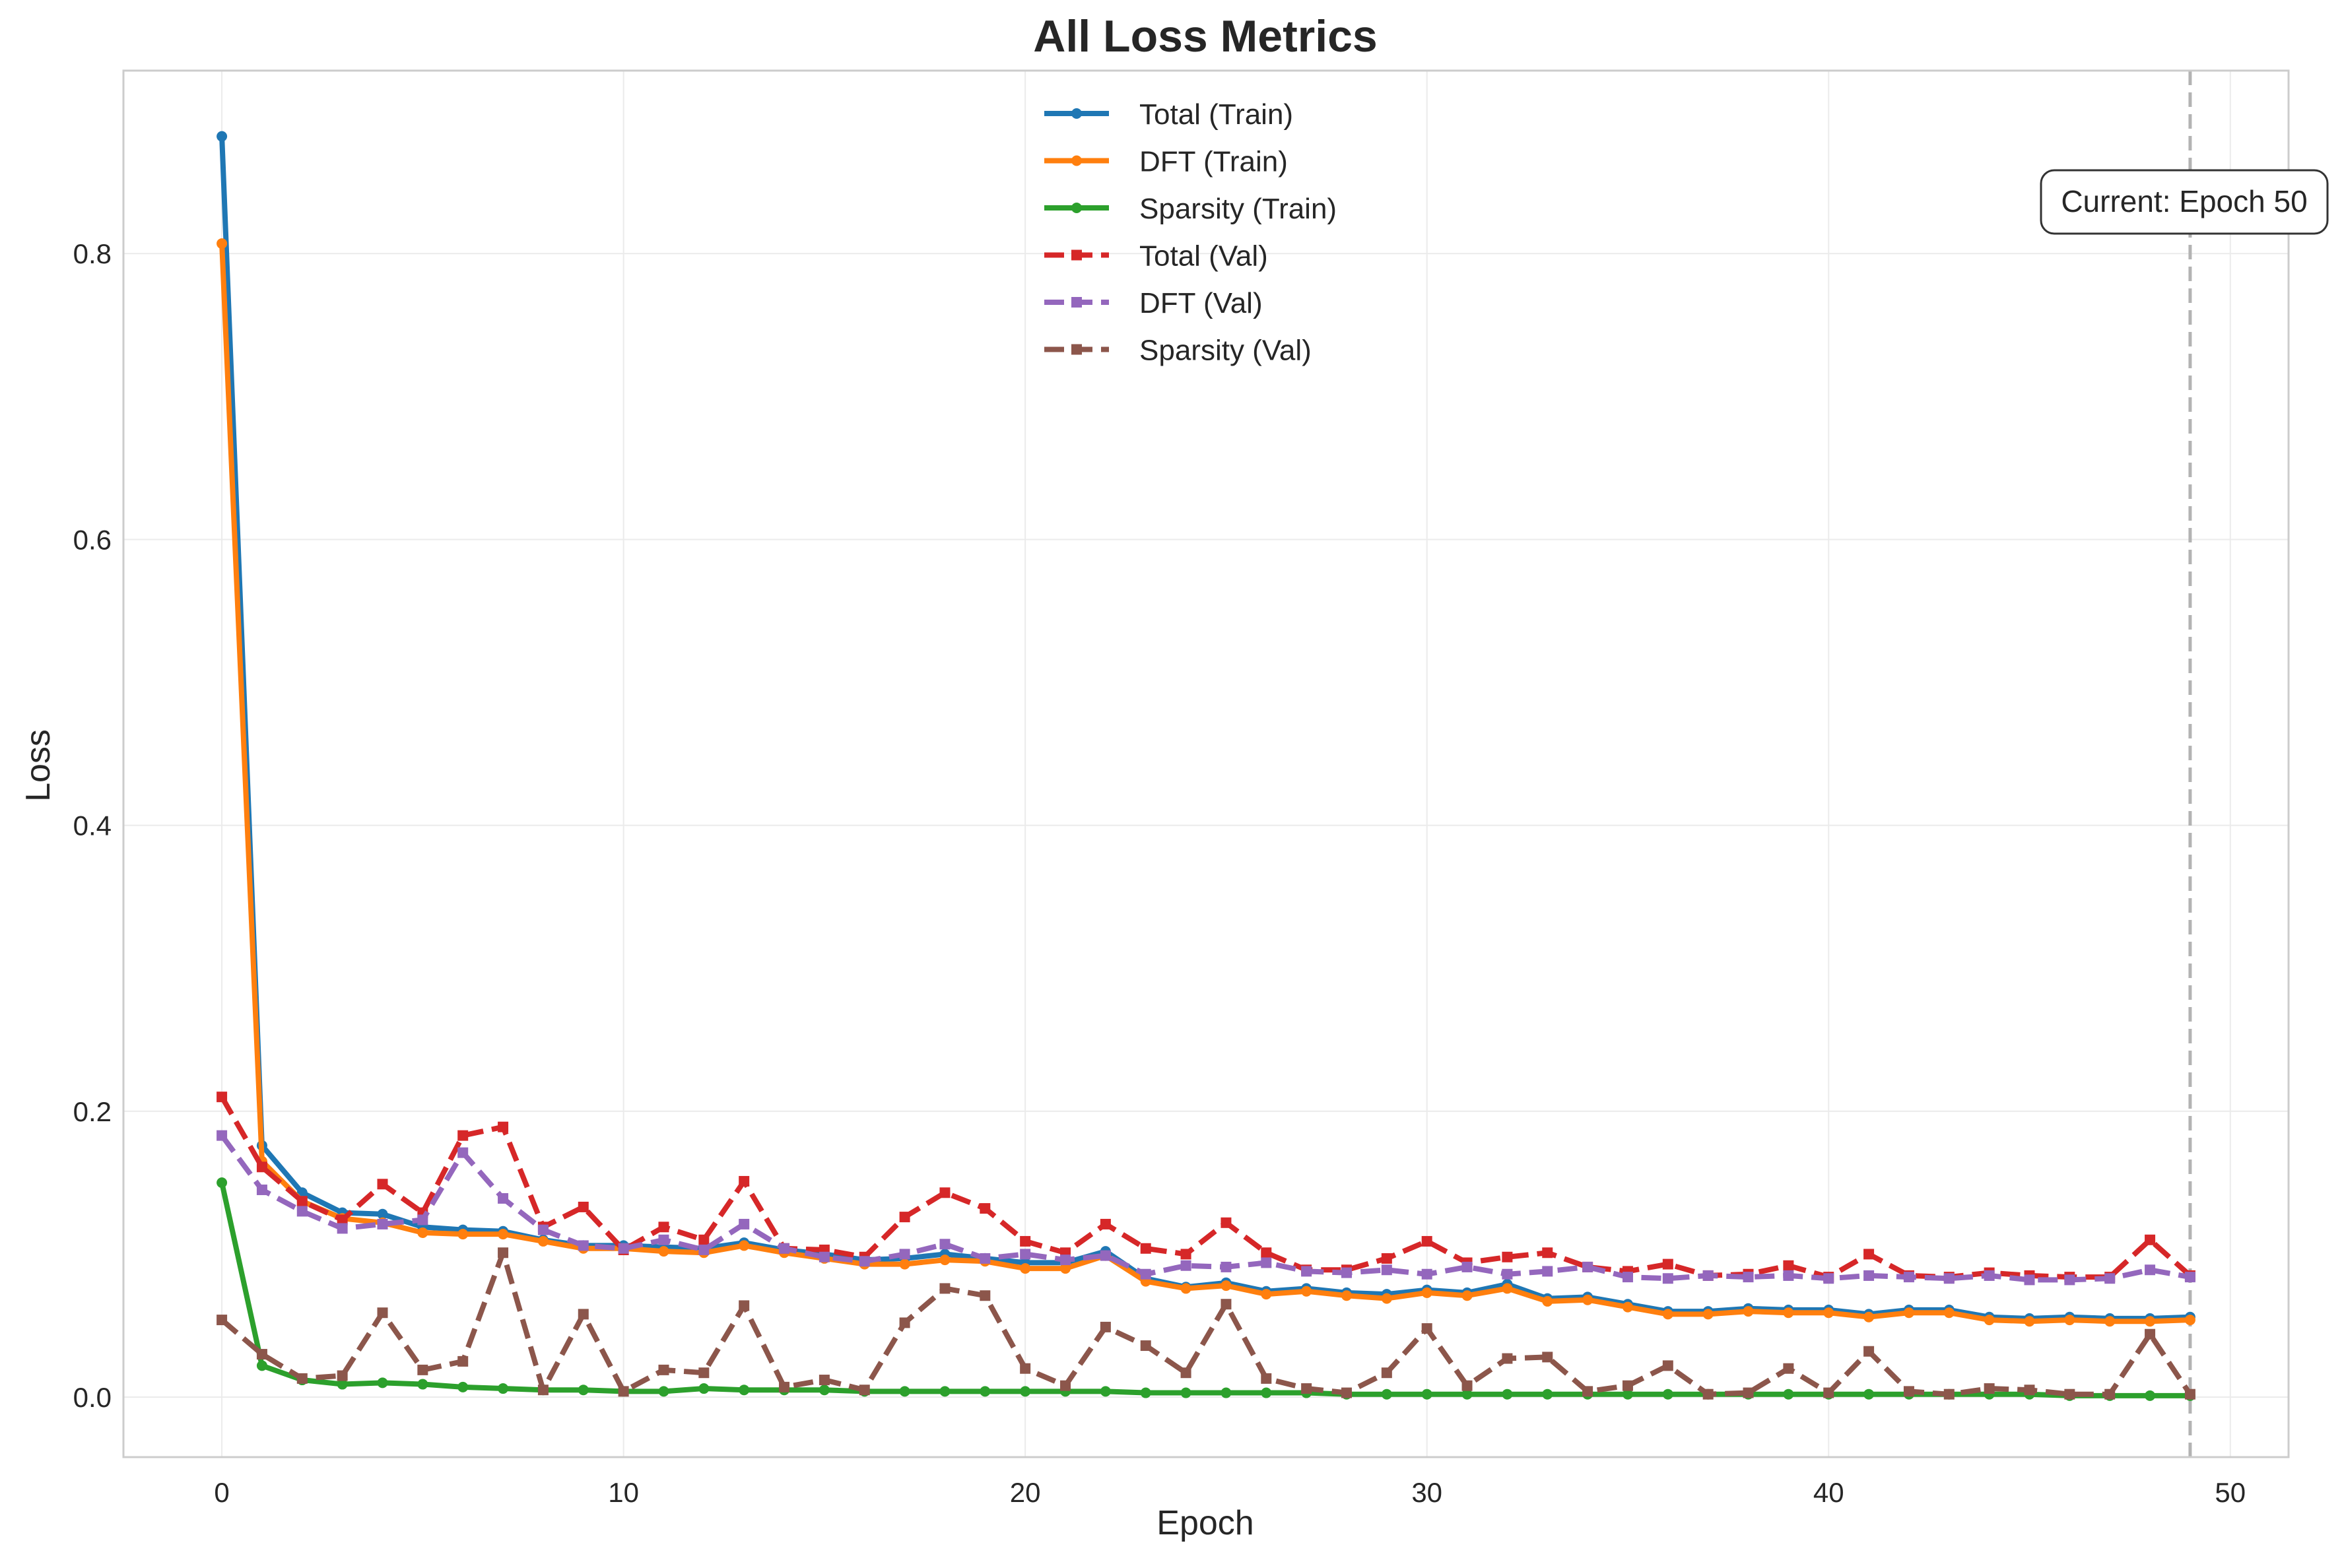 Image resolution: width=2344 pixels, height=1568 pixels. Describe the element at coordinates (1166, 162) in the screenshot. I see `legend-entry: DFT (Train)` at that location.